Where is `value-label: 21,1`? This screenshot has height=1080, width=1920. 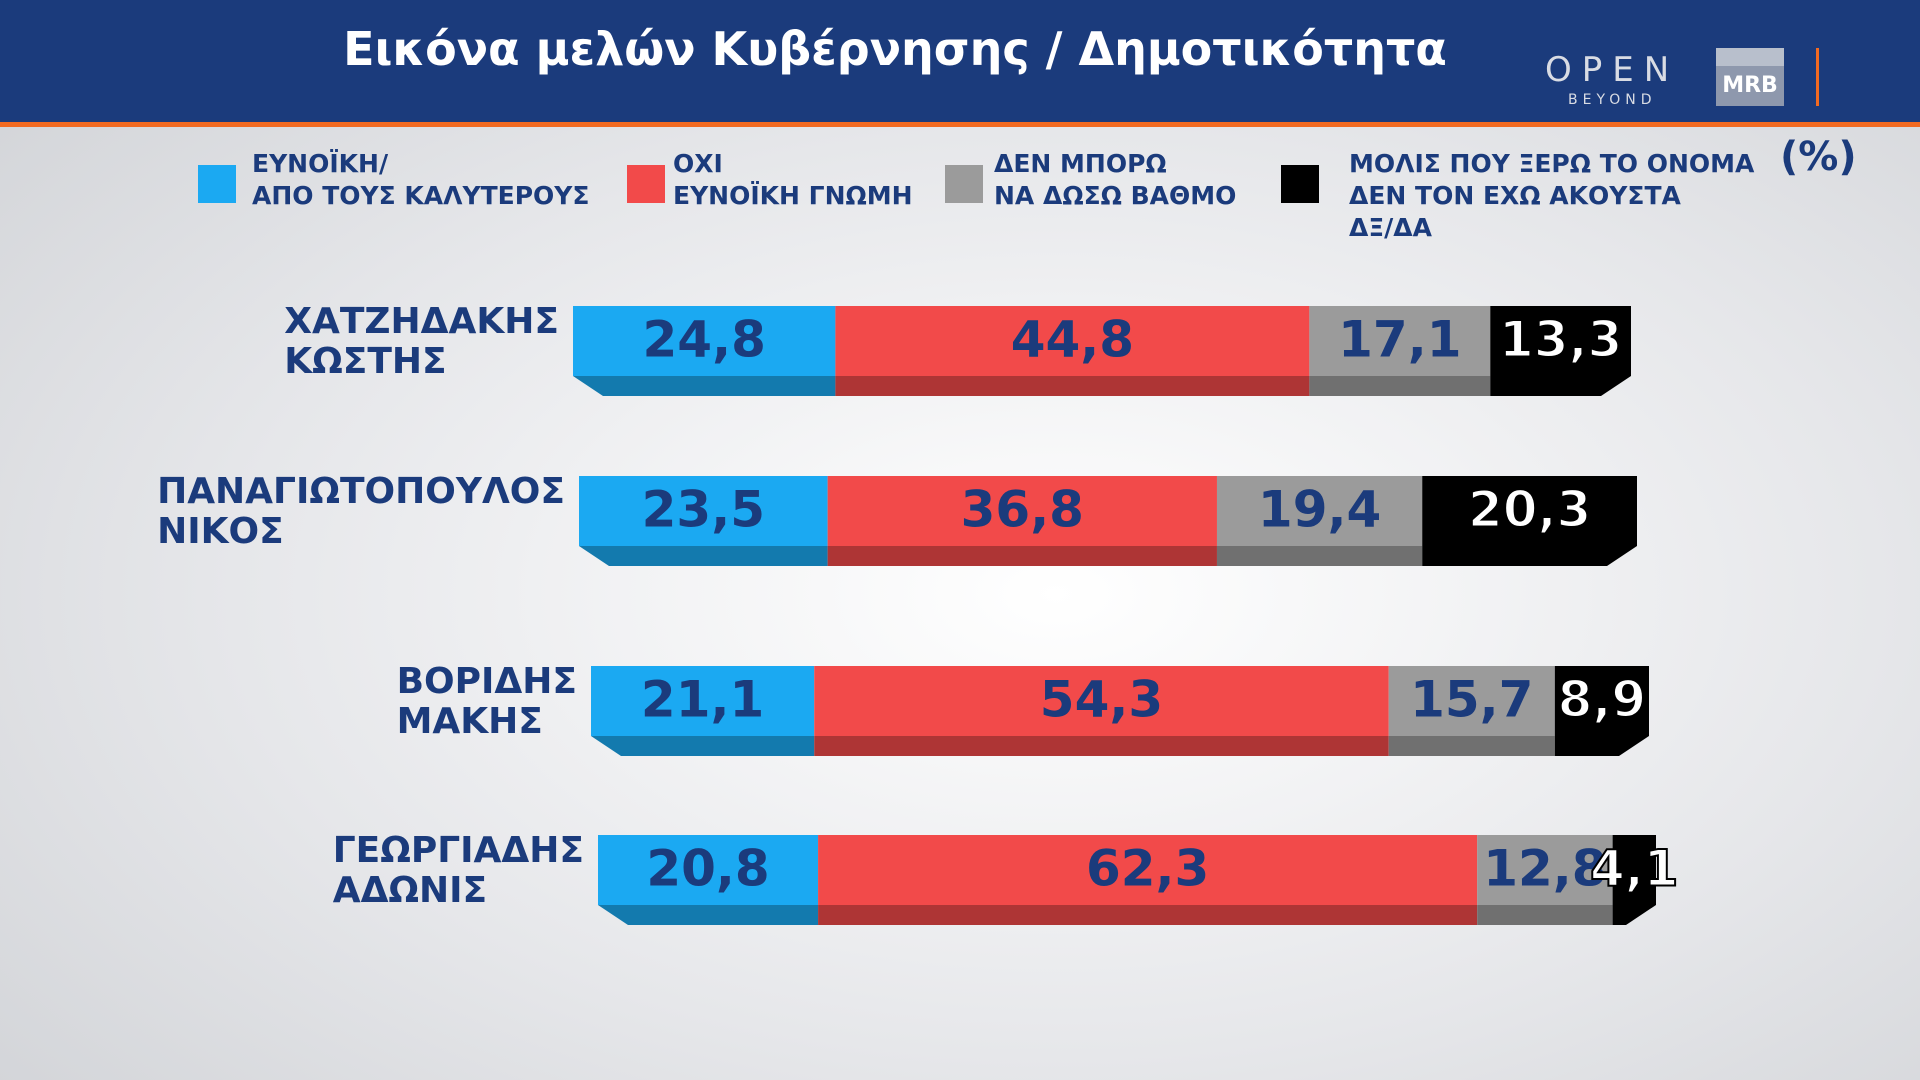 value-label: 21,1 is located at coordinates (702, 700).